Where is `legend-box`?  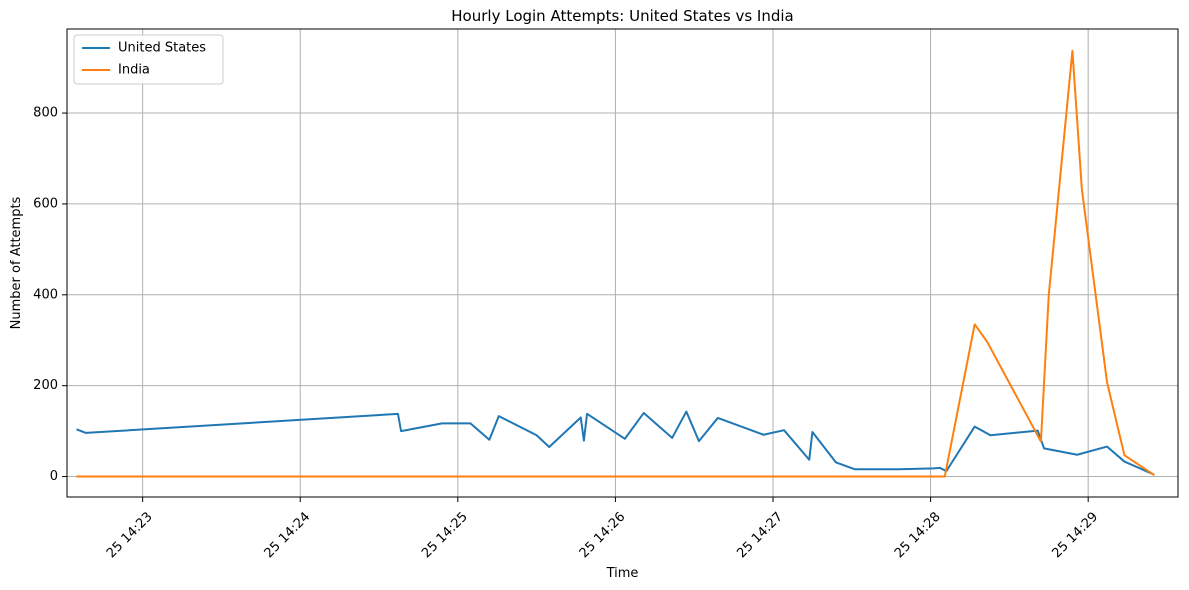
legend-box is located at coordinates (148, 59).